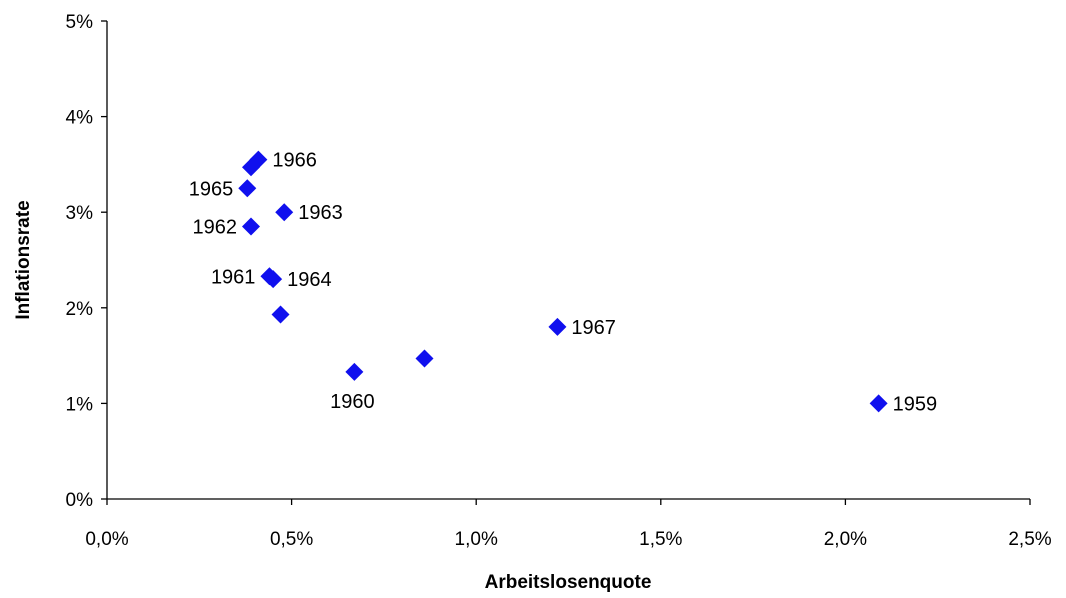 The image size is (1066, 598). What do you see at coordinates (568, 582) in the screenshot?
I see `x-axis-title: Arbeitslosenquote` at bounding box center [568, 582].